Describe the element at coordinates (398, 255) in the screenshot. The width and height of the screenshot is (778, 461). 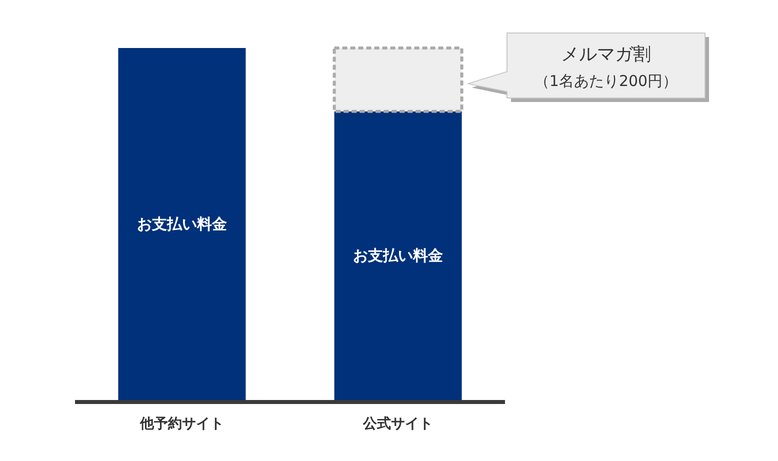
I see `text: お支払い料金` at that location.